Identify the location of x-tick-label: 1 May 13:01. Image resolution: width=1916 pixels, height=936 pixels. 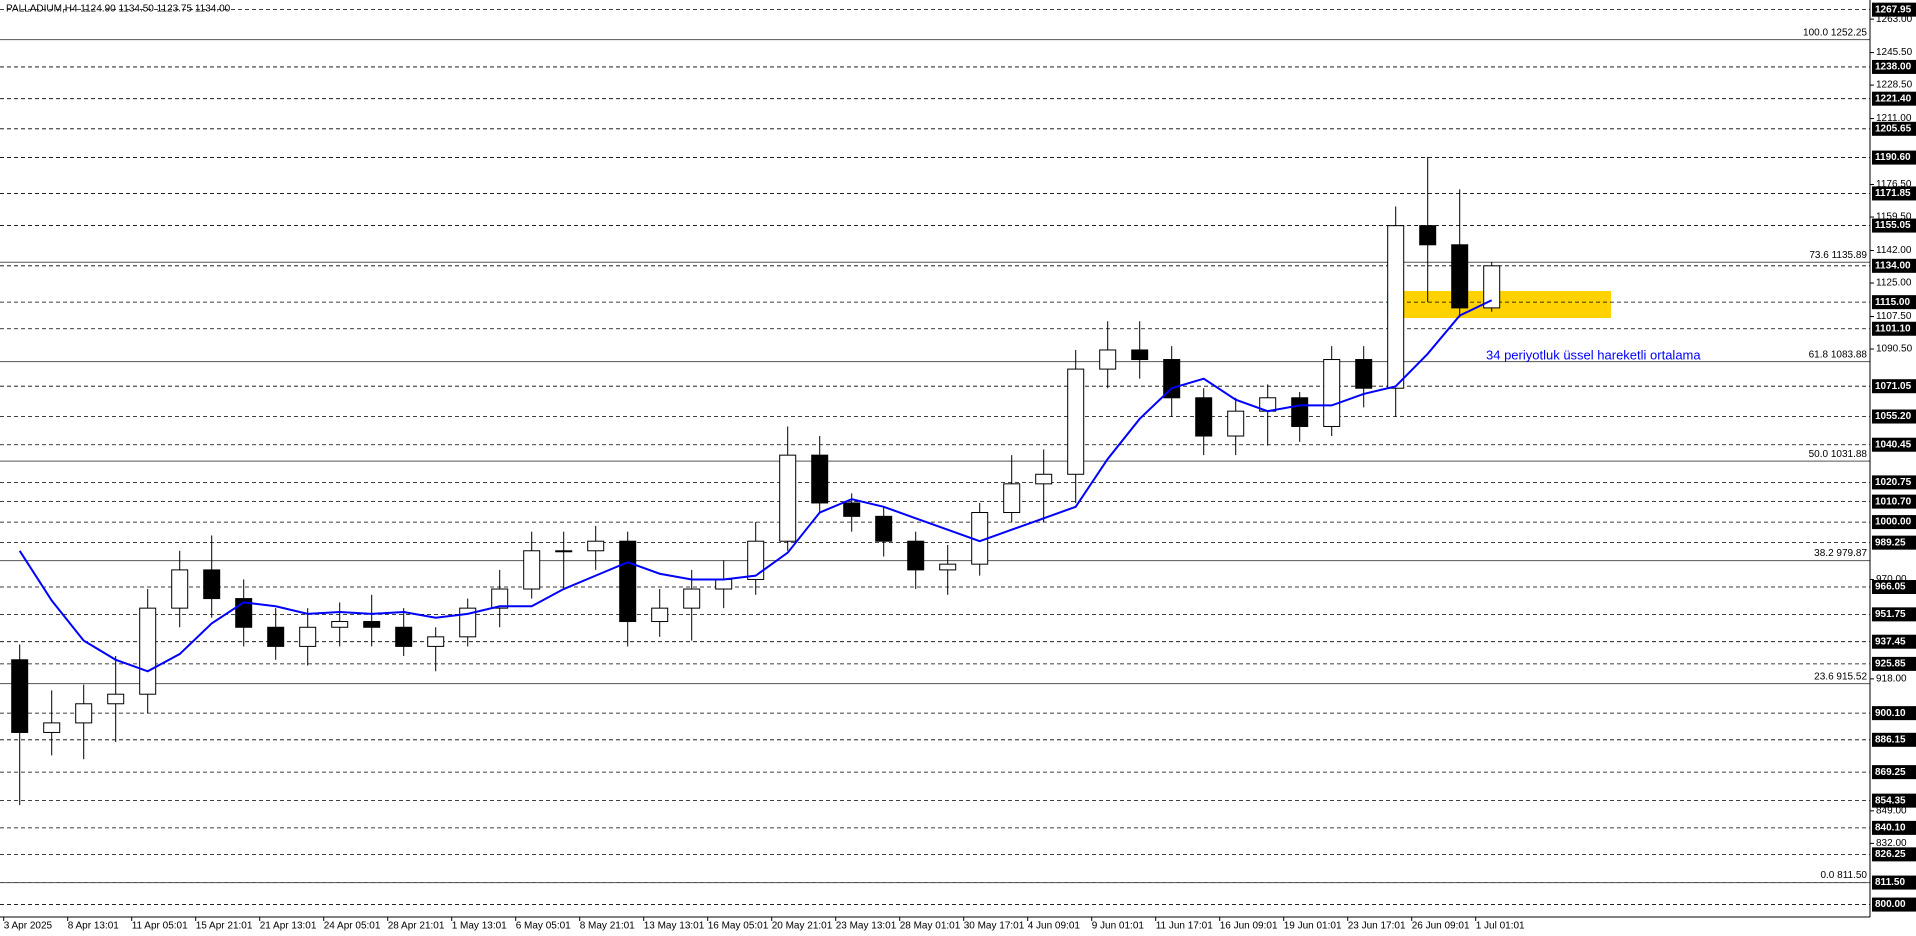
(479, 926).